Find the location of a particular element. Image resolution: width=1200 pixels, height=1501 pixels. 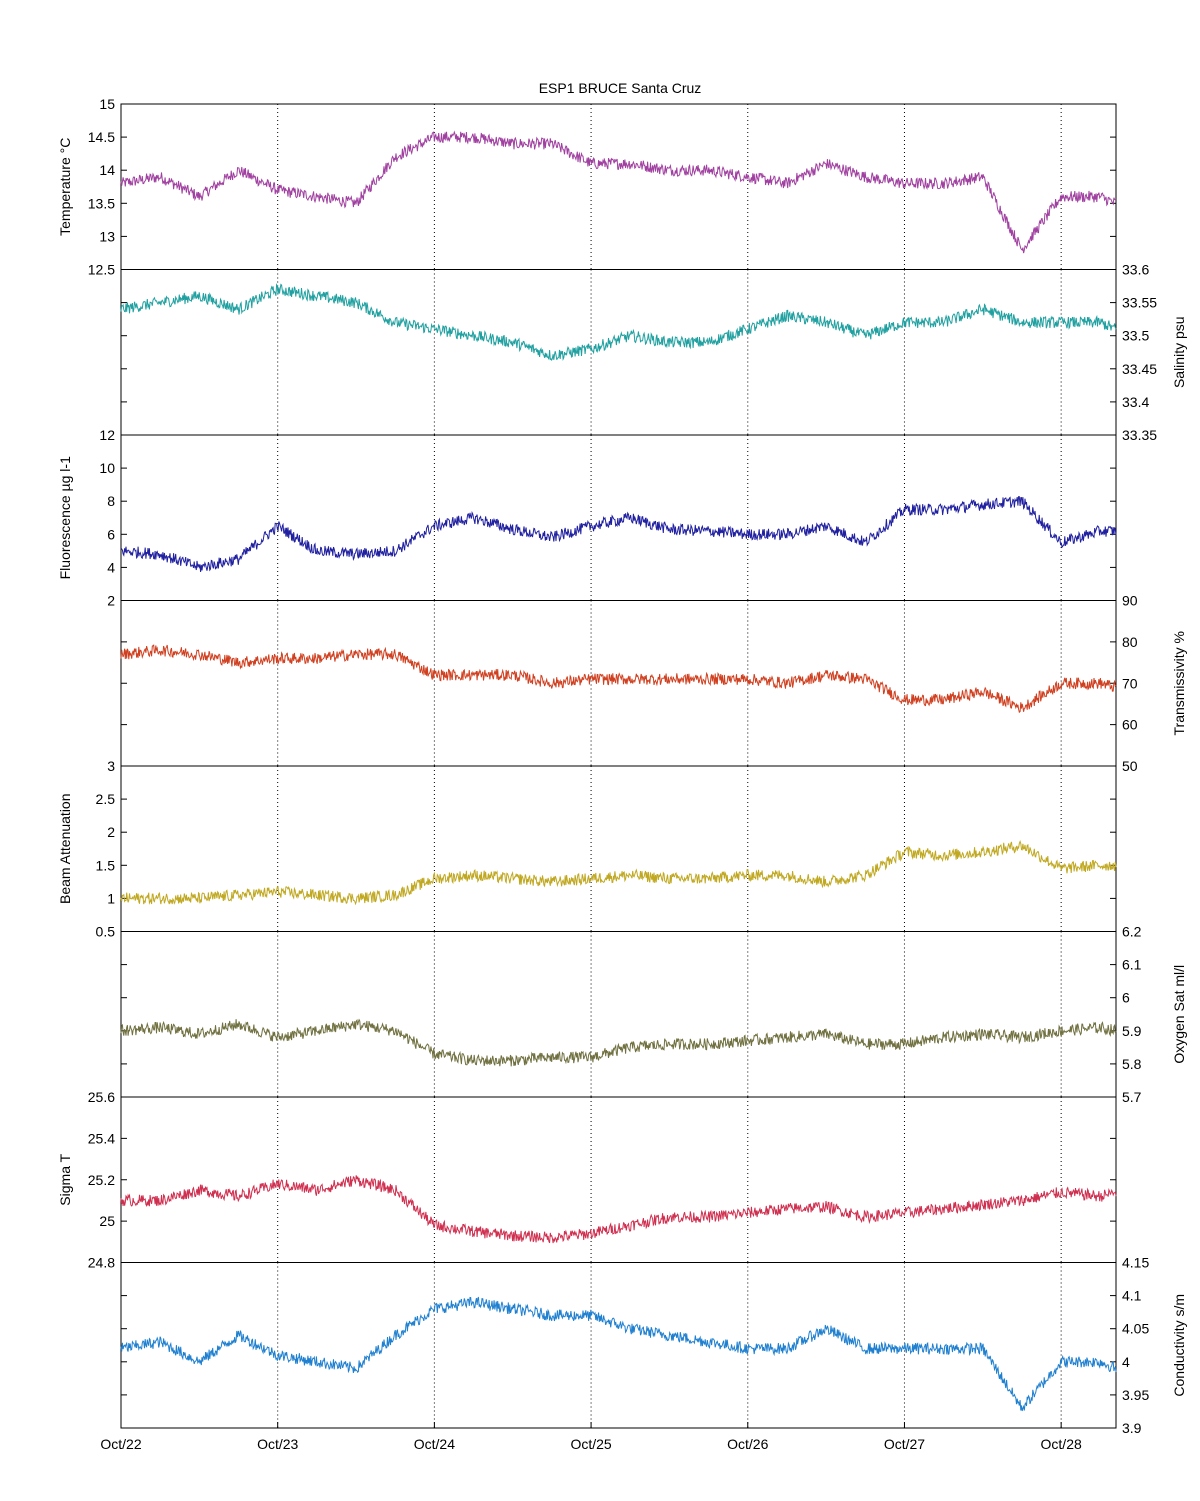

y-tick-label: 0.5 is located at coordinates (106, 932).